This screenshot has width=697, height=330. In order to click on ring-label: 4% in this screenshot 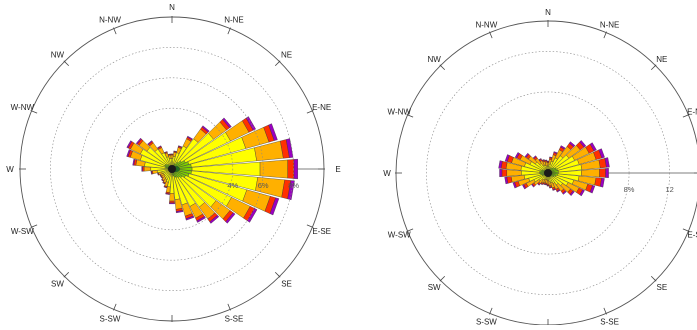, I will do `click(232, 185)`.